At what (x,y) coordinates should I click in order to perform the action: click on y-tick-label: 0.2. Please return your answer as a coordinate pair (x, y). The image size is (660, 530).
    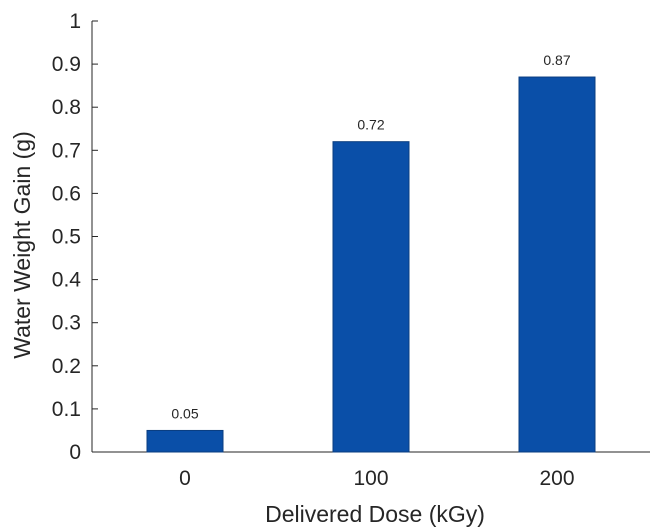
    Looking at the image, I should click on (66, 366).